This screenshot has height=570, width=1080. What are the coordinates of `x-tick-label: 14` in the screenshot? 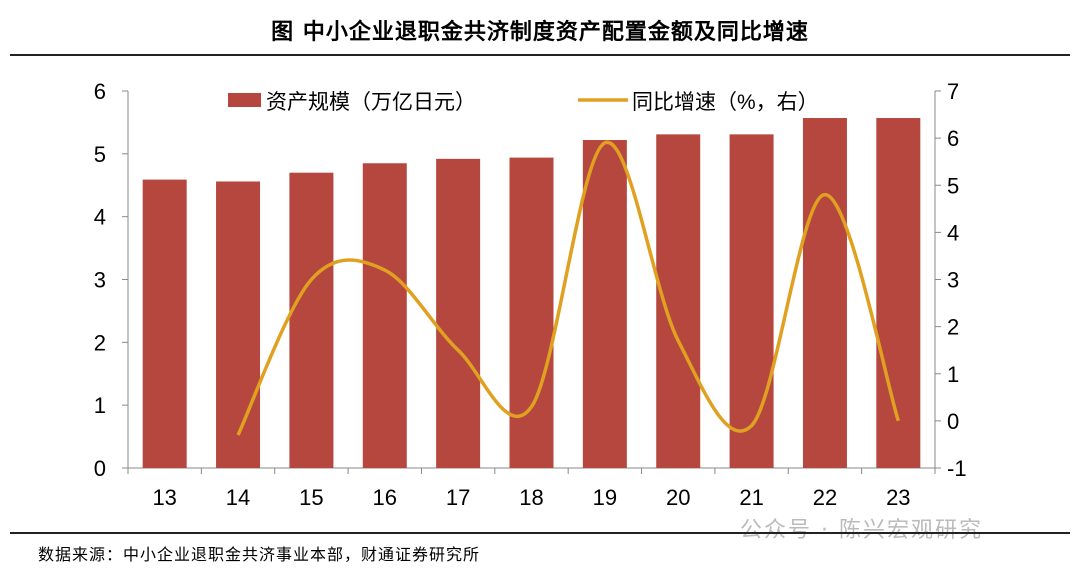 It's located at (238, 497).